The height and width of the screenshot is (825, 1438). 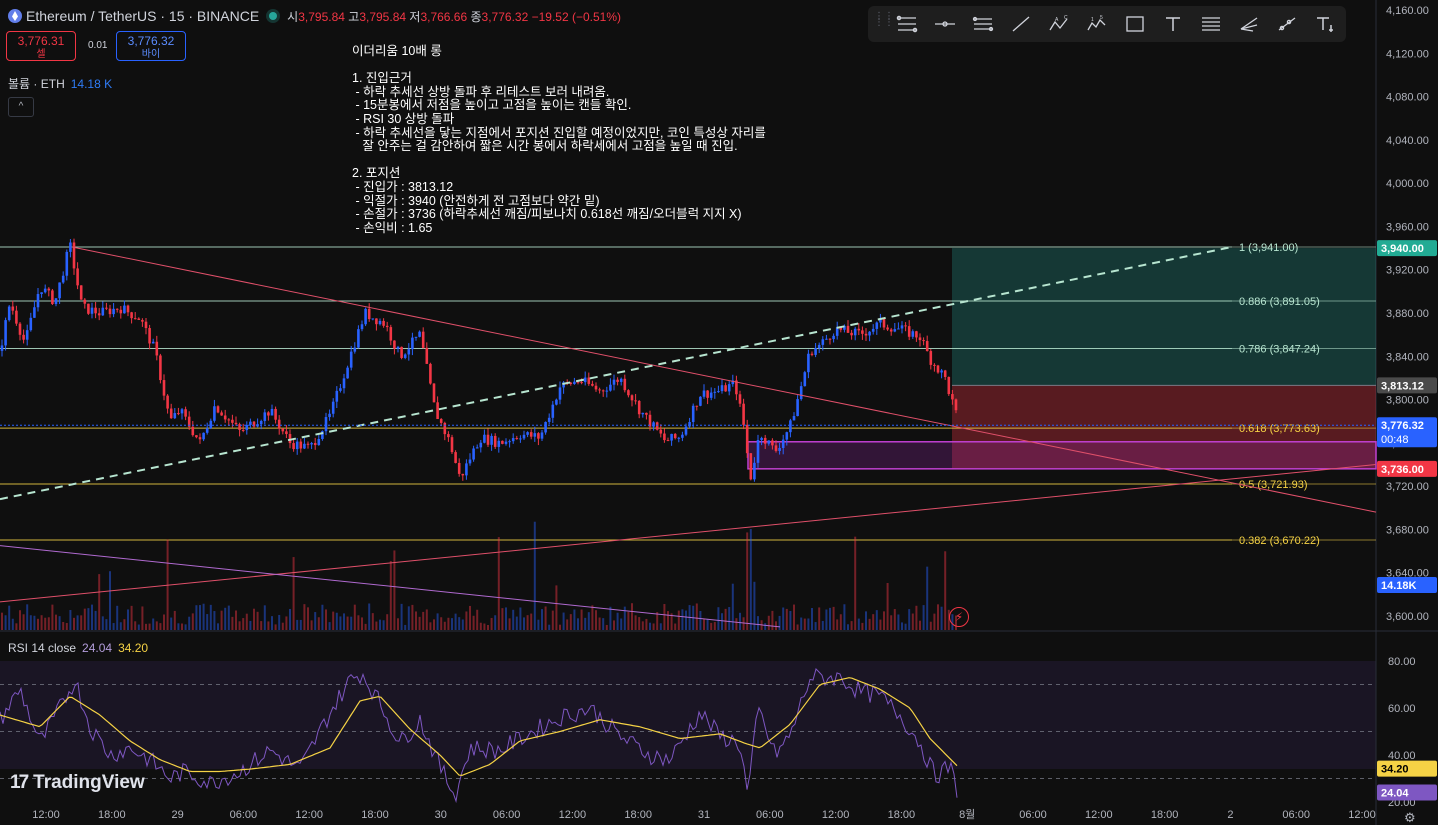 I want to click on drag-handle-icon: ⋮⋮ ⋮⋮, so click(x=884, y=19).